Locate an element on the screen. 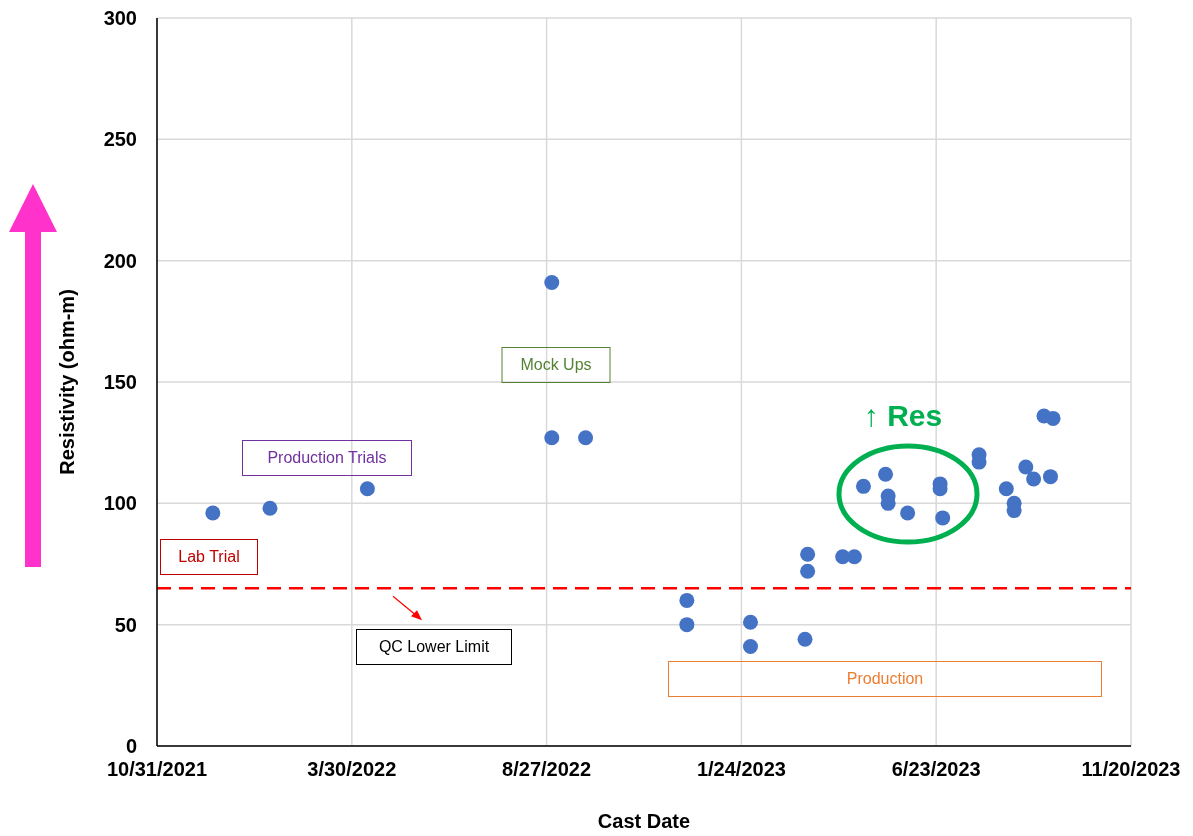 The width and height of the screenshot is (1193, 836). annotation: Production Trials is located at coordinates (327, 458).